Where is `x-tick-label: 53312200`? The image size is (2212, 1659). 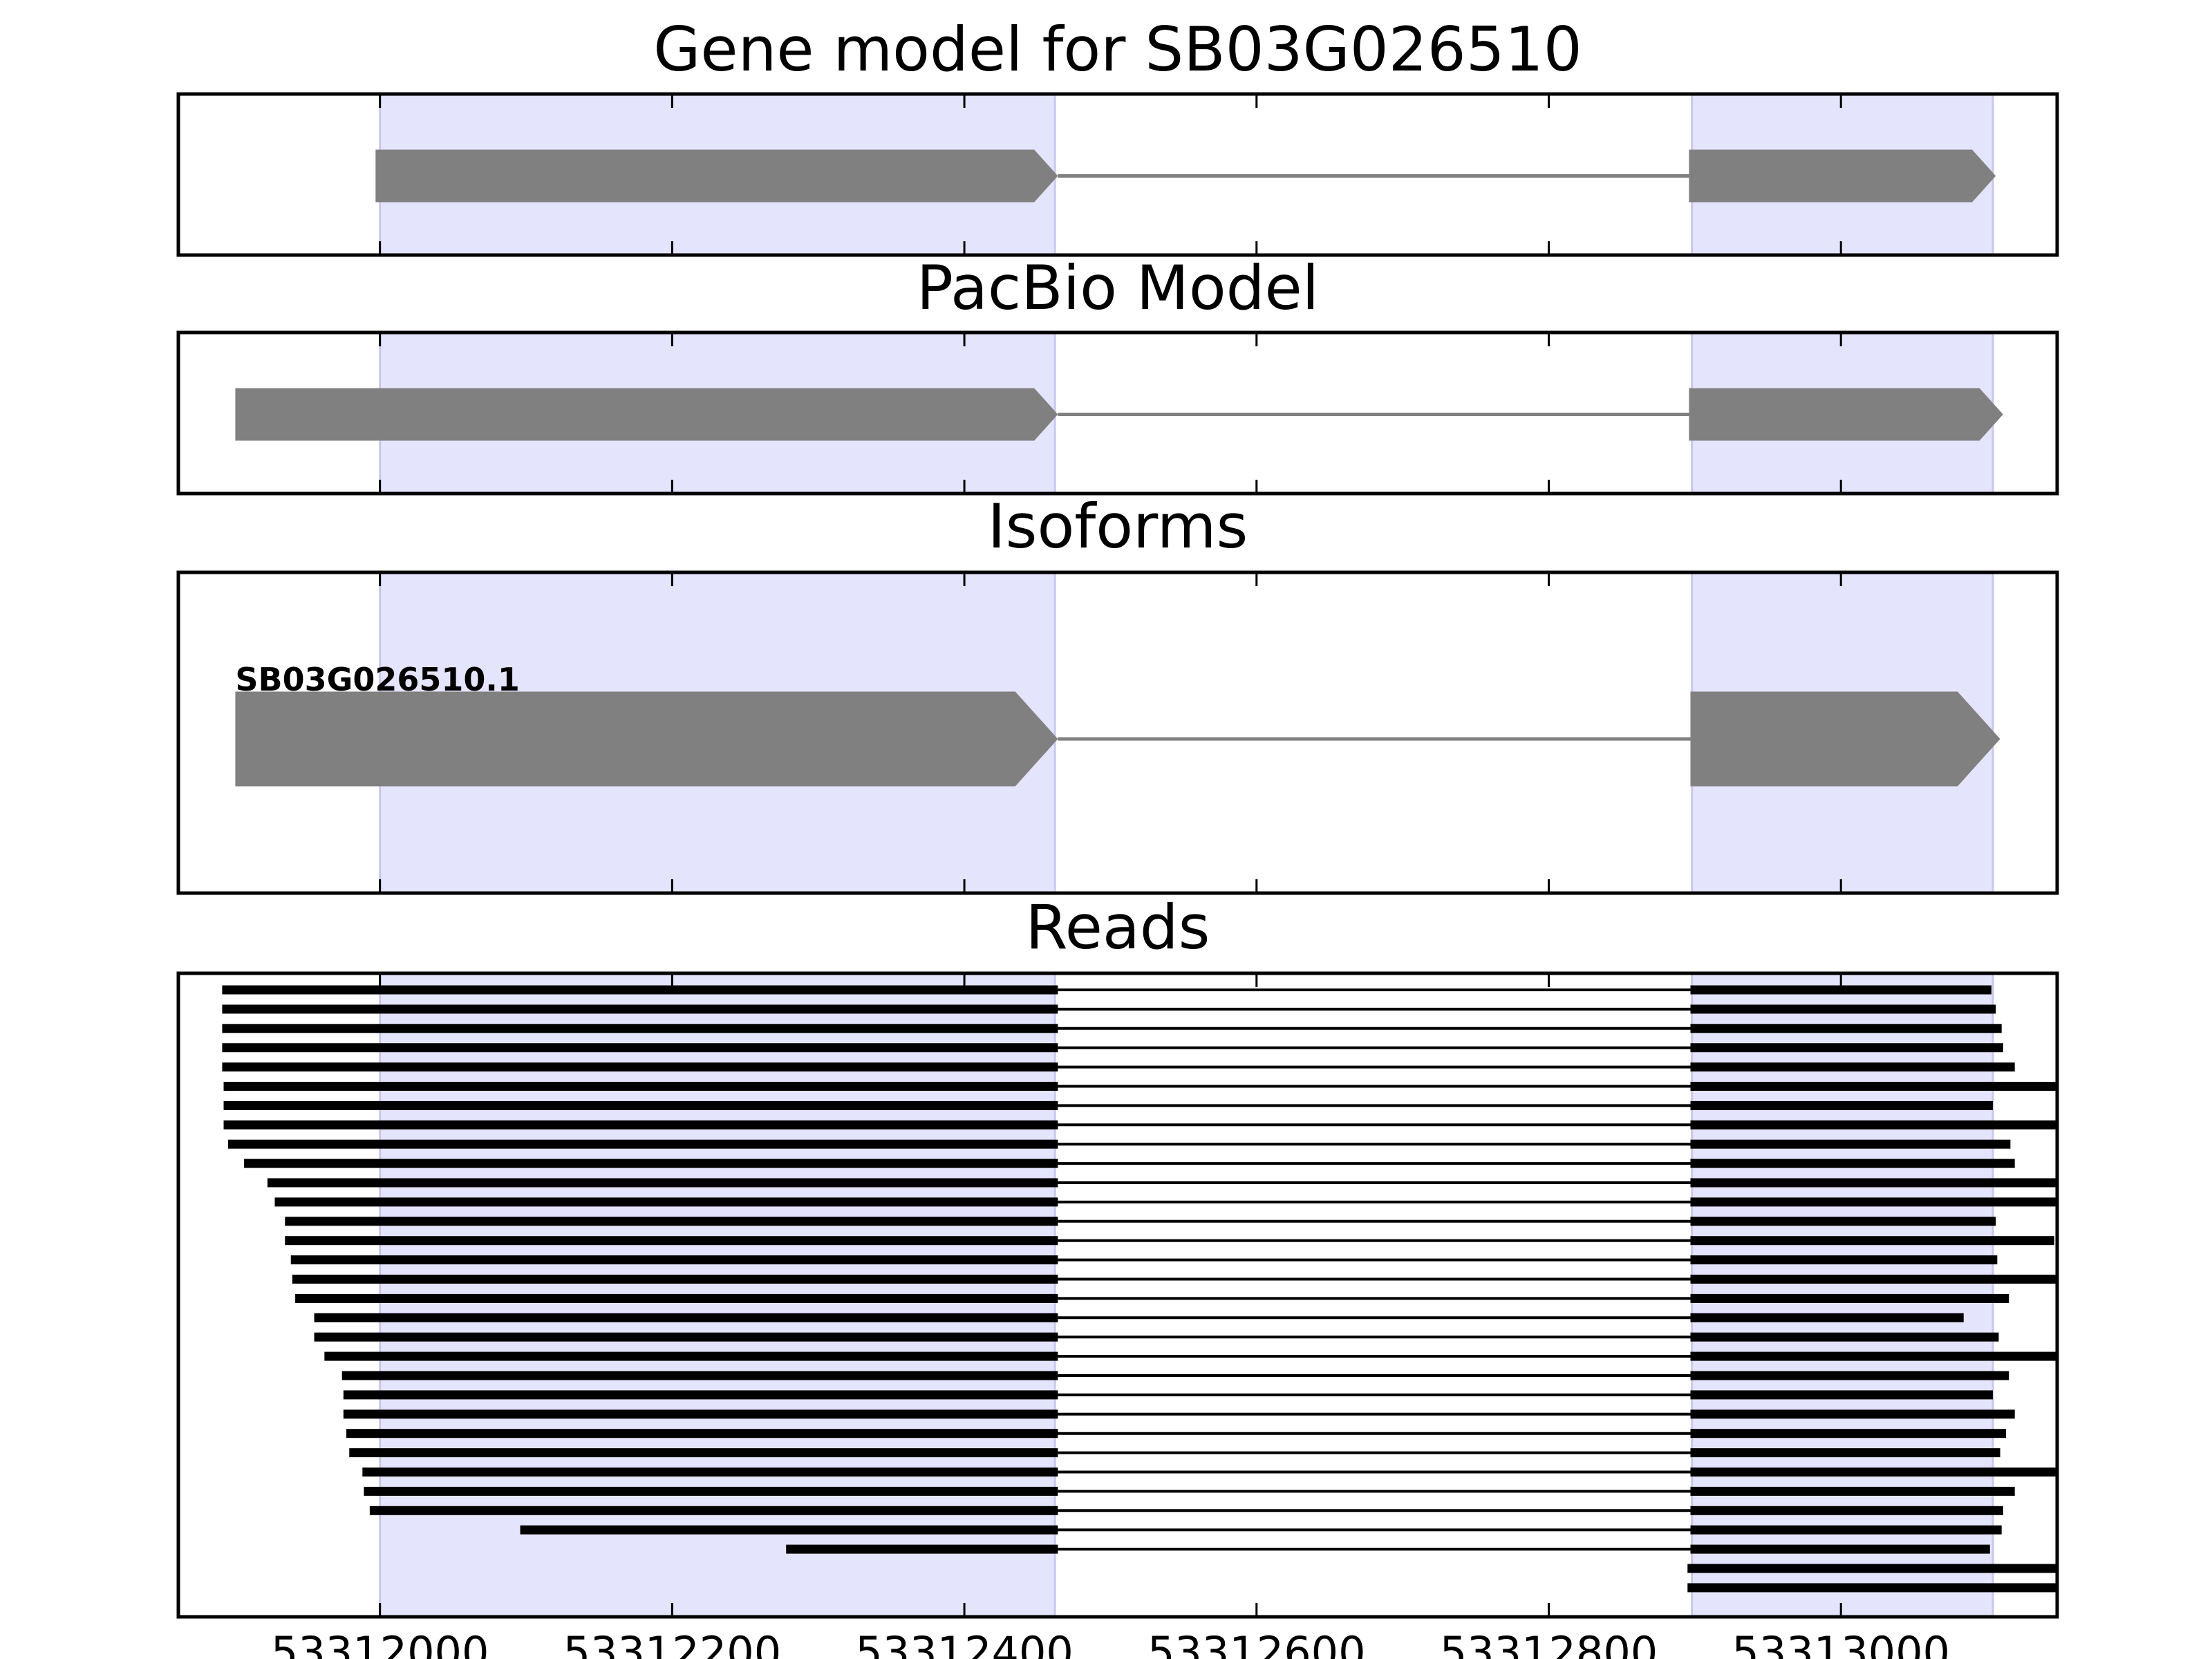
x-tick-label: 53312200 is located at coordinates (672, 1643).